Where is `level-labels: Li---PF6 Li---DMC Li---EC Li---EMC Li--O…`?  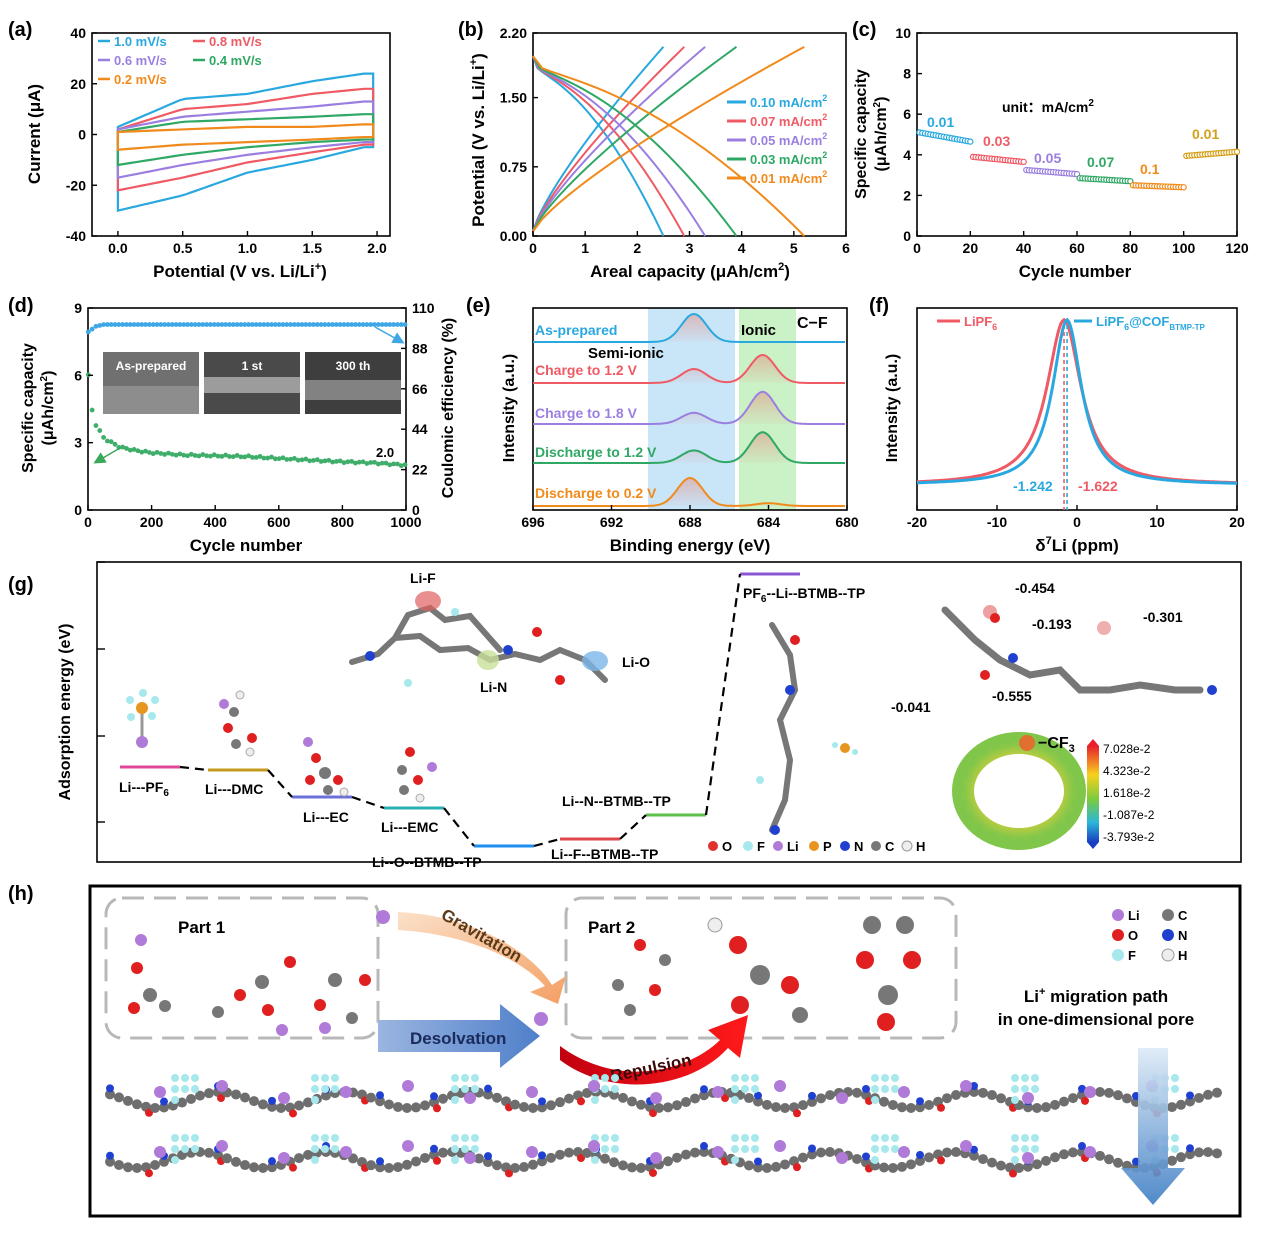 level-labels: Li---PF6 Li---DMC Li---EC Li---EMC Li--O… is located at coordinates (492, 727).